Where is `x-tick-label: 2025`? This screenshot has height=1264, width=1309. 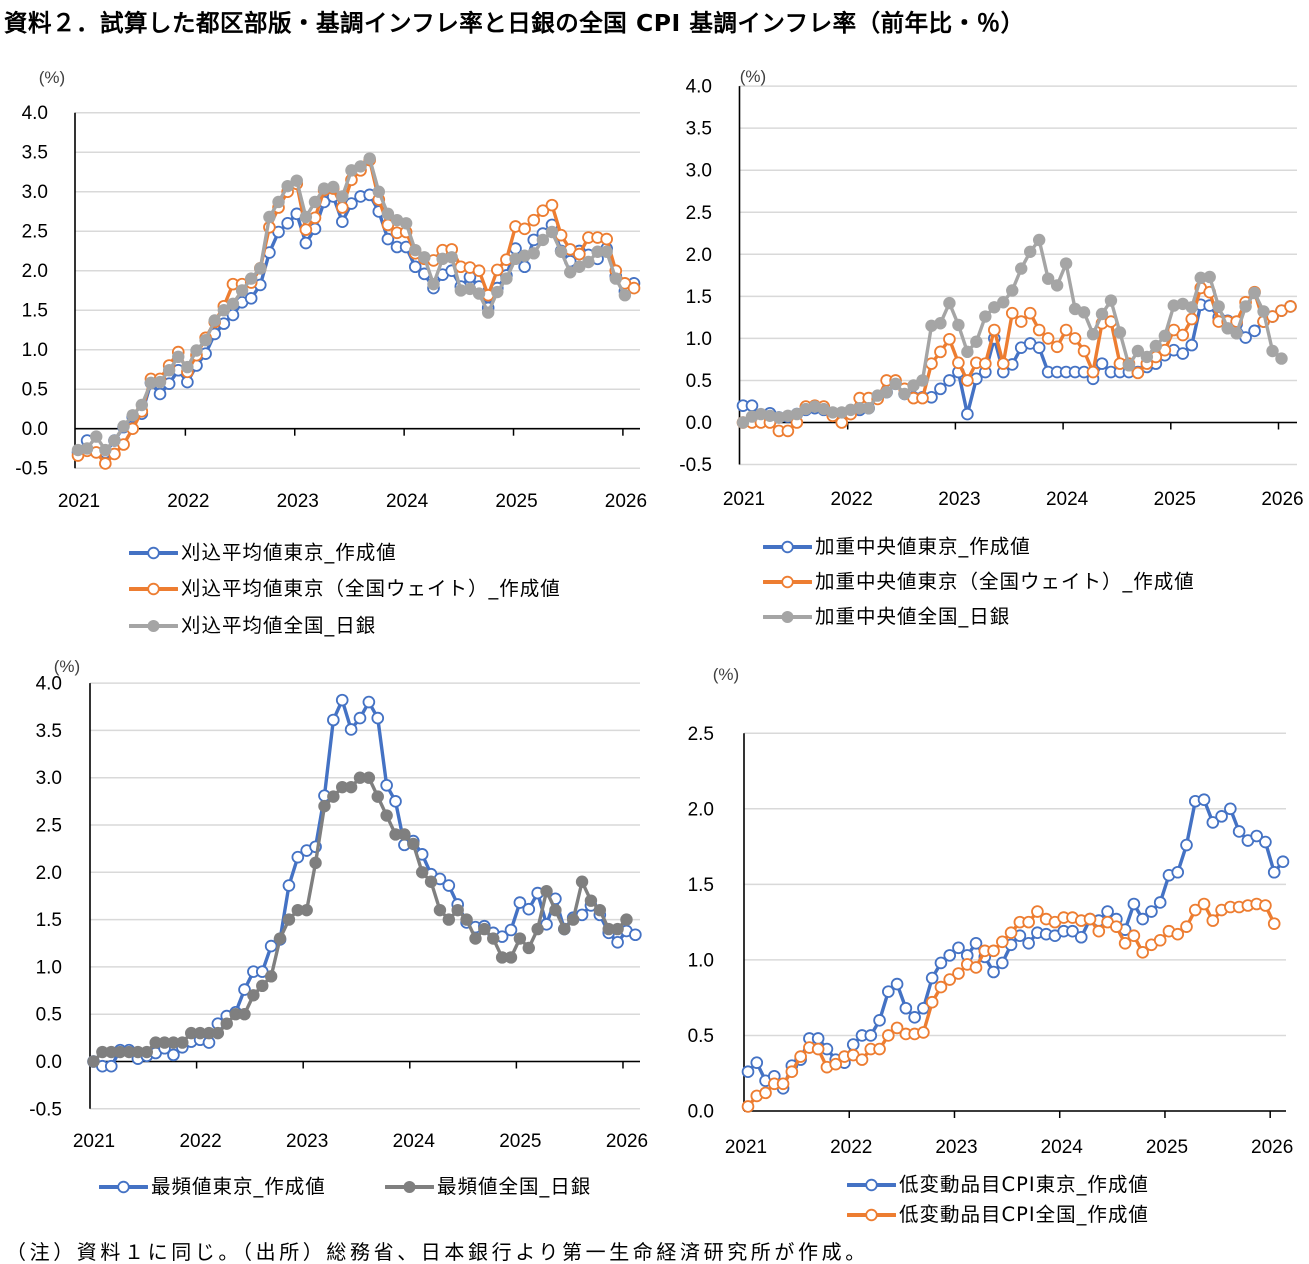
x-tick-label: 2025 is located at coordinates (516, 501).